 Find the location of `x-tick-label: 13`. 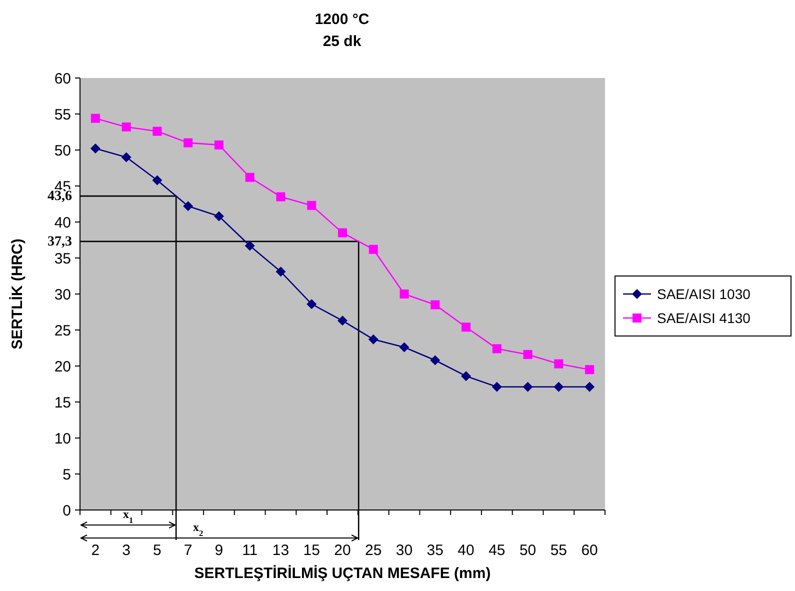

x-tick-label: 13 is located at coordinates (281, 550).